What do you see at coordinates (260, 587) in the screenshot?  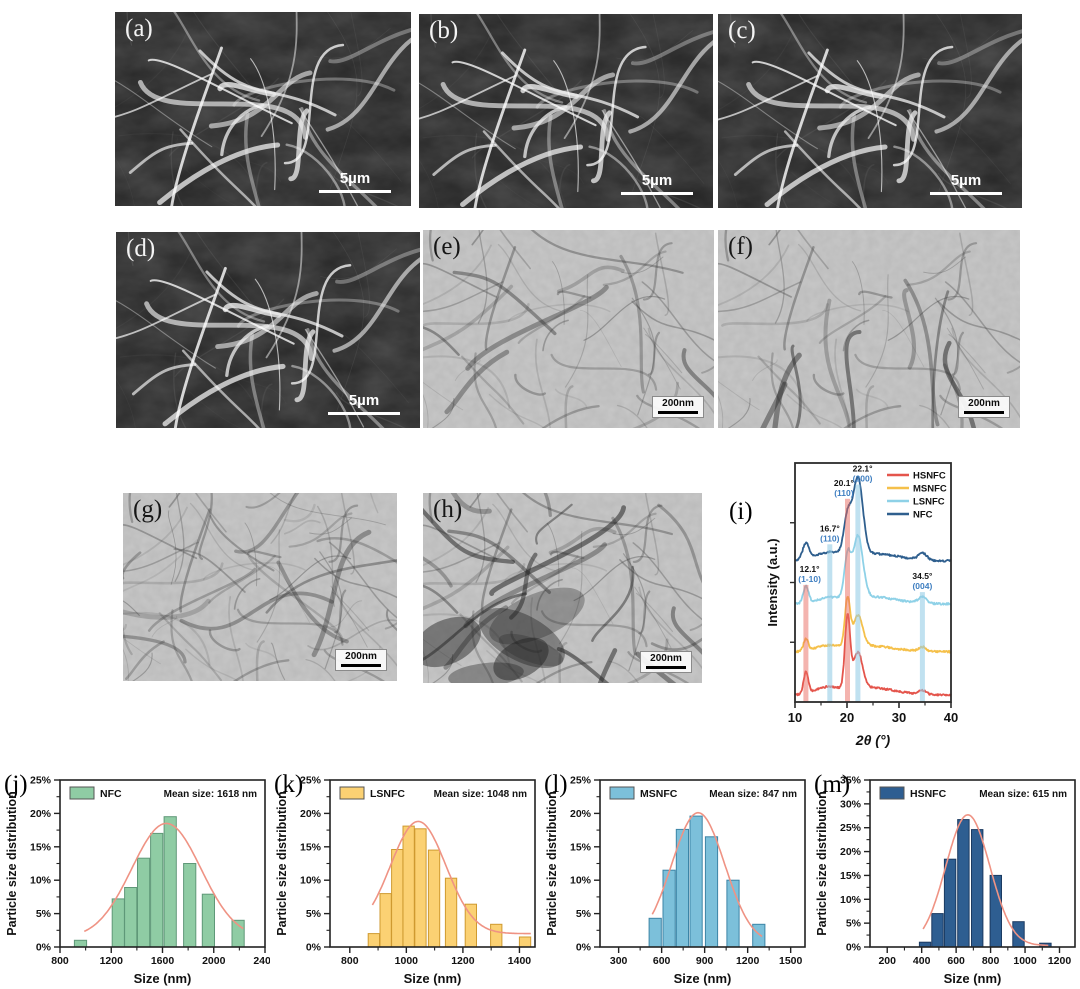 I see `tem-image-g: (g) 200nm` at bounding box center [260, 587].